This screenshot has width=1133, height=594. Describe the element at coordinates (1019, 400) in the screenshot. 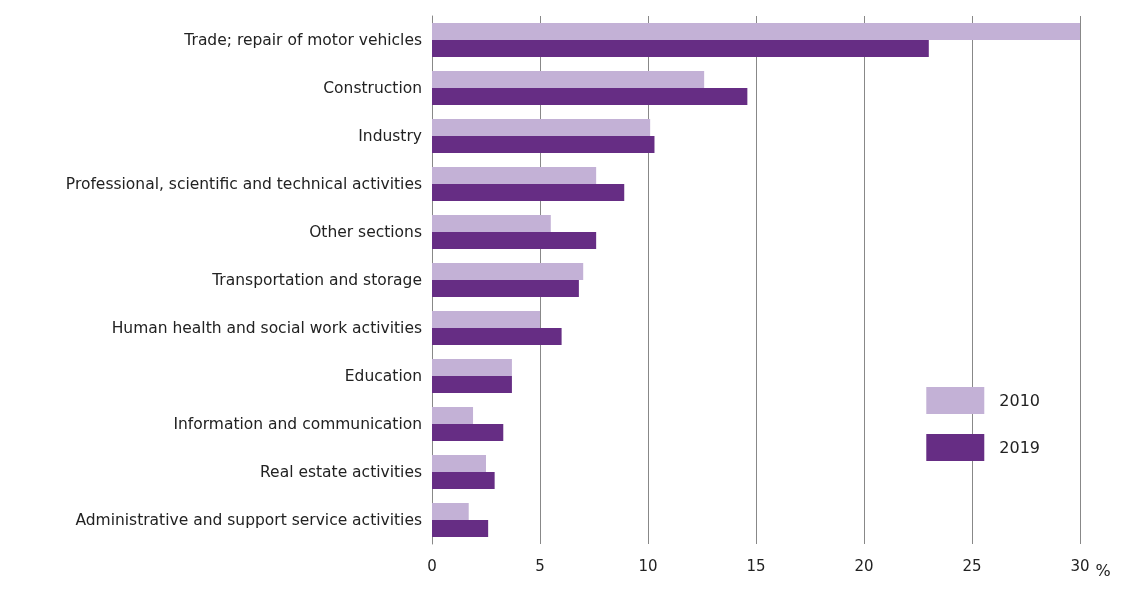

I see `legend-label: 2010` at that location.